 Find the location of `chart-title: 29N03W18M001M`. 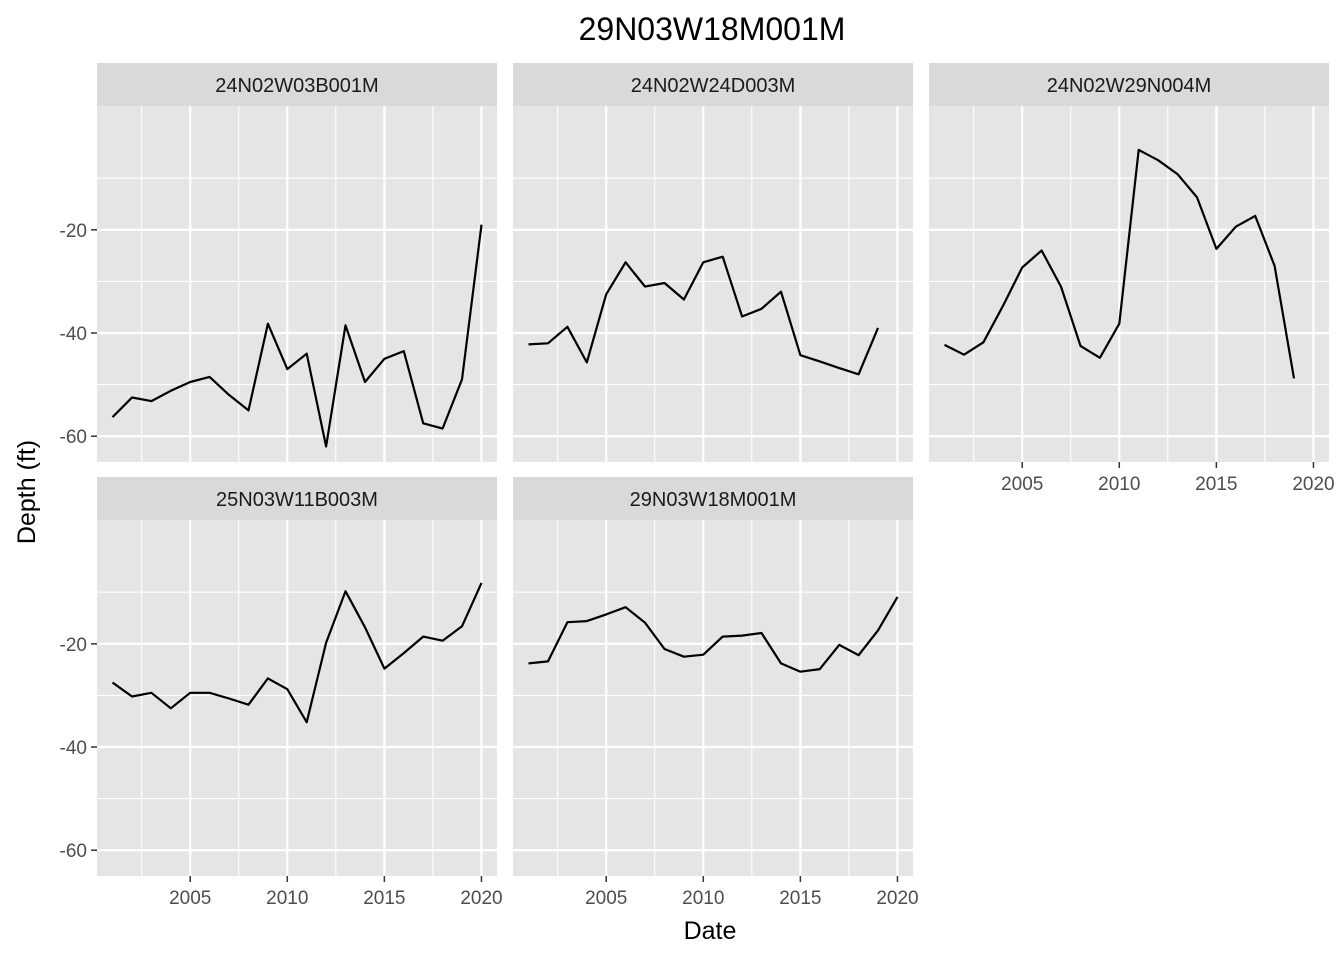

chart-title: 29N03W18M001M is located at coordinates (712, 29).